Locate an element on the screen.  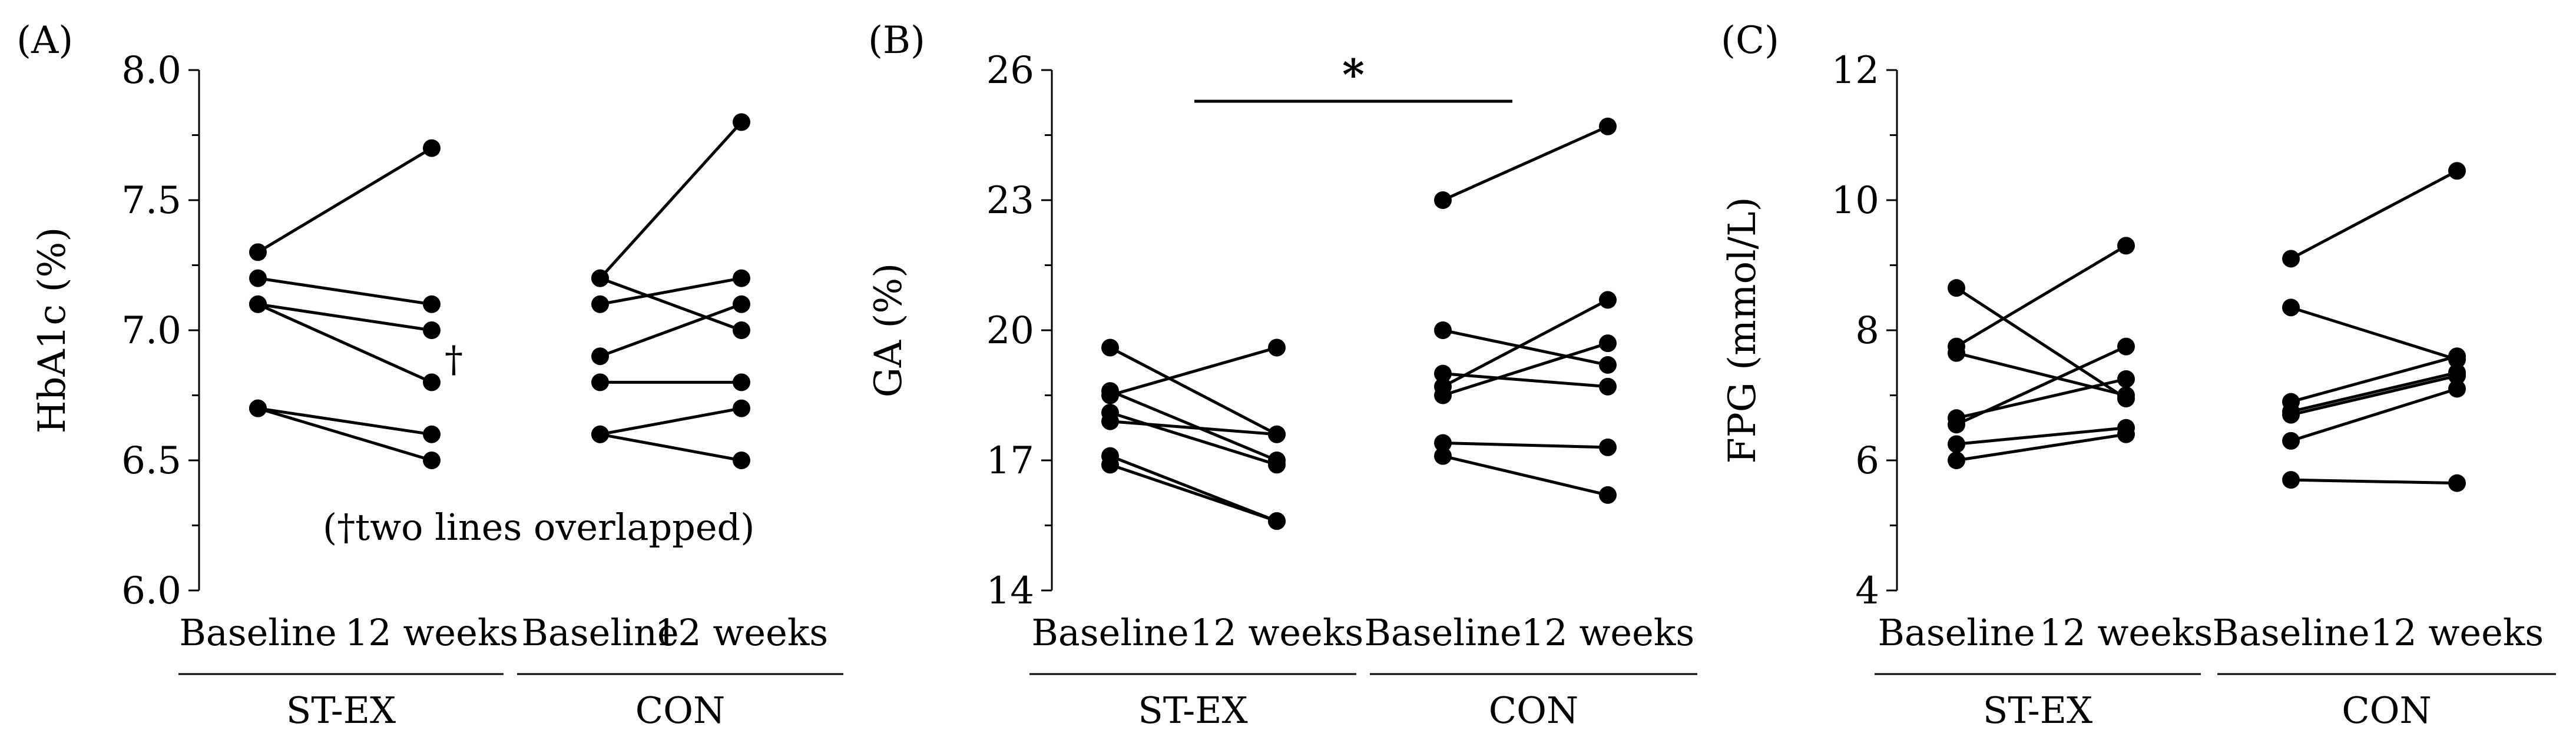
y-tick-label: 4 is located at coordinates (1867, 591).